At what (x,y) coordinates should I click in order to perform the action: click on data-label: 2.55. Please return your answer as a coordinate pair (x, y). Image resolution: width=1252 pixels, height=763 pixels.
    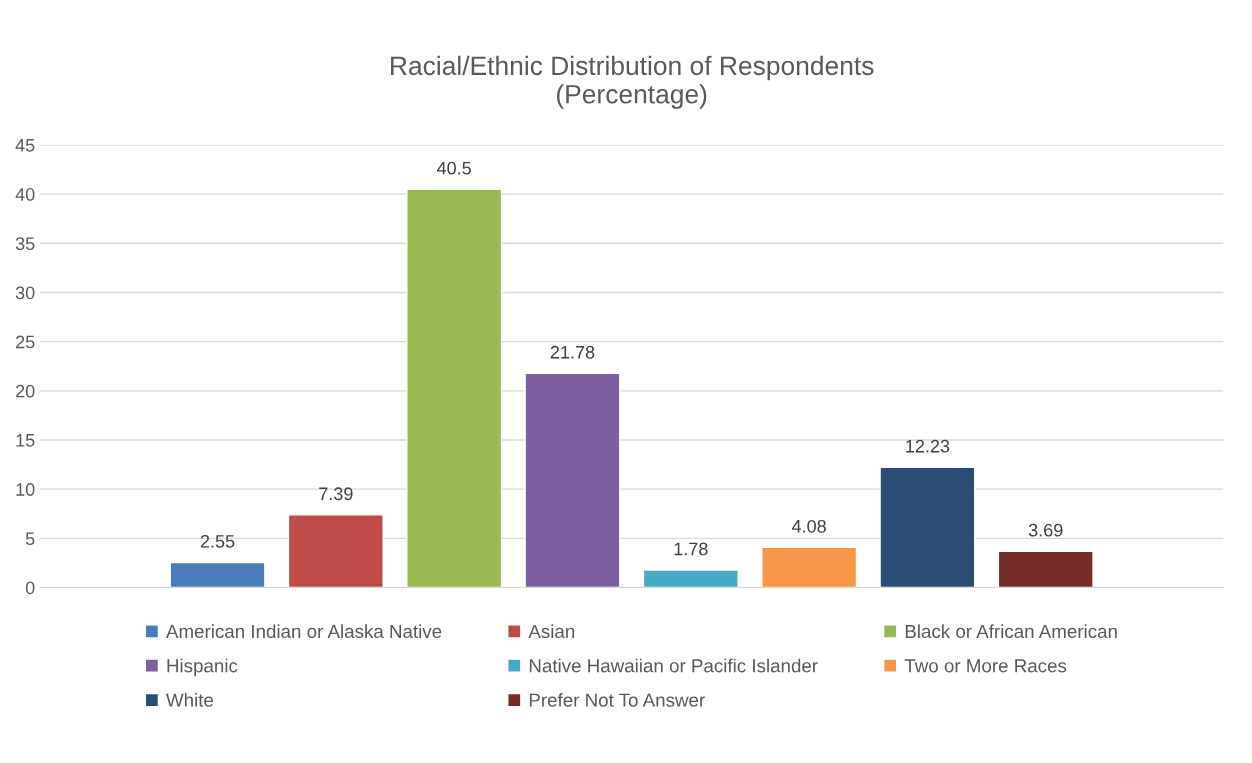
    Looking at the image, I should click on (217, 541).